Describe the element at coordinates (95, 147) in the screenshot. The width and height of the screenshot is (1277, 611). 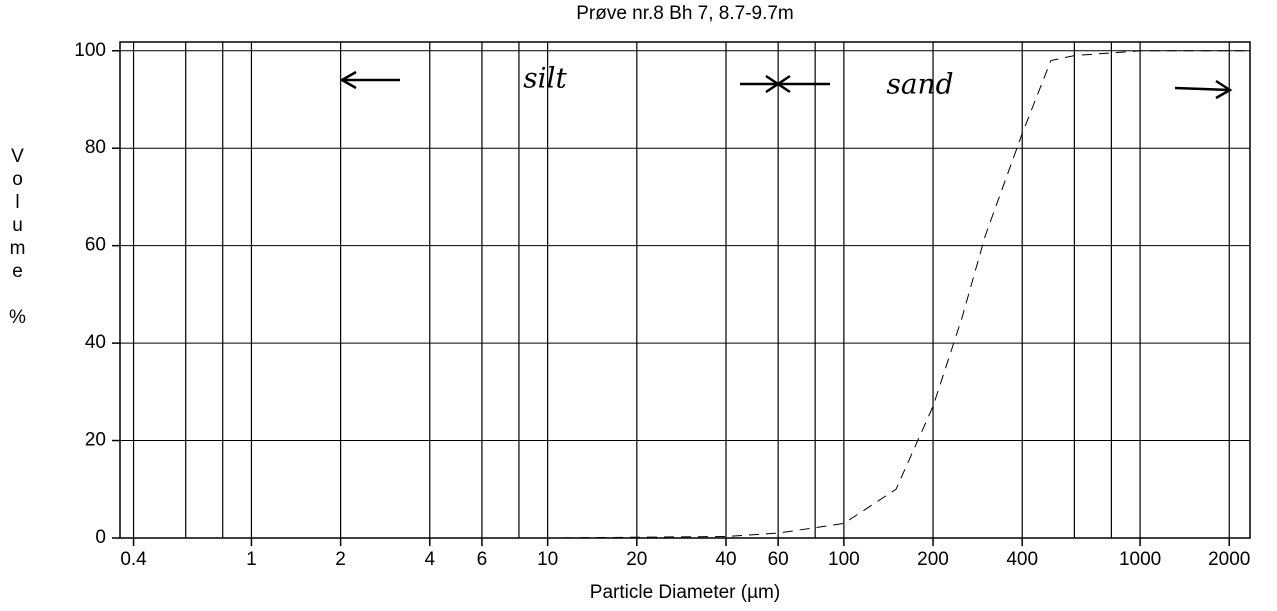
I see `y-tick-label: 80` at that location.